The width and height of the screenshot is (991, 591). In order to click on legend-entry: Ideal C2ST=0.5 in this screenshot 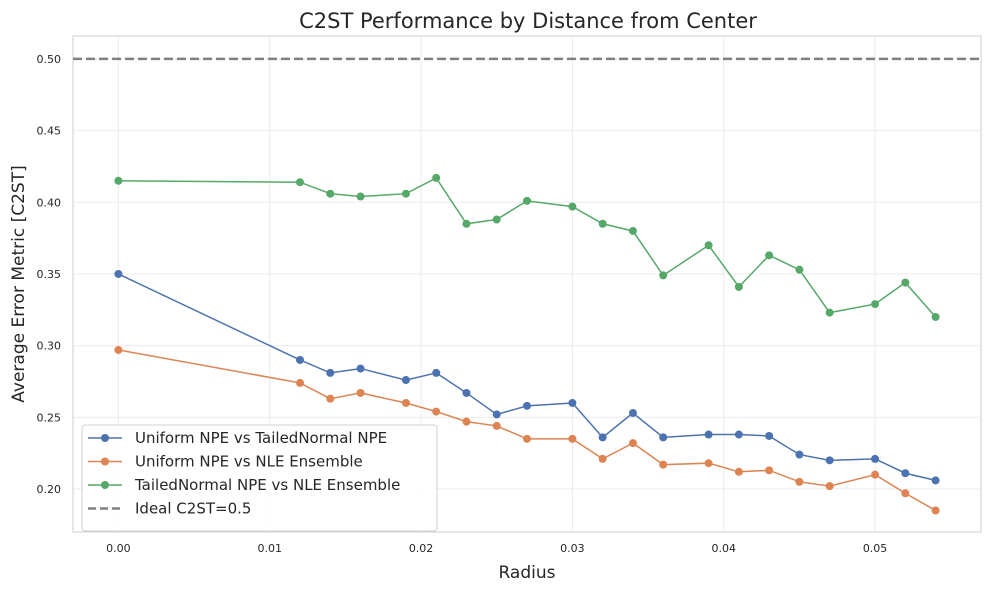, I will do `click(169, 509)`.